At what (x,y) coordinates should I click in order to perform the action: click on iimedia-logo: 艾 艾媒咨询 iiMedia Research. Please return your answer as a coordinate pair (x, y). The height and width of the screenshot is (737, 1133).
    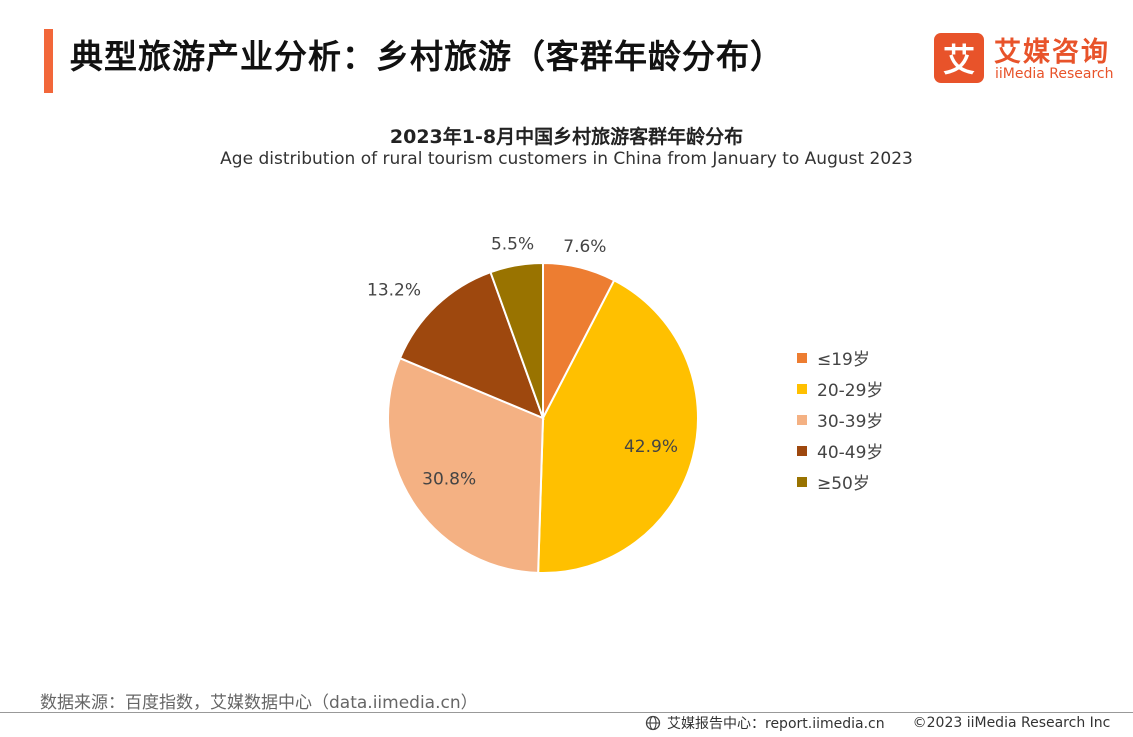
    Looking at the image, I should click on (1026, 58).